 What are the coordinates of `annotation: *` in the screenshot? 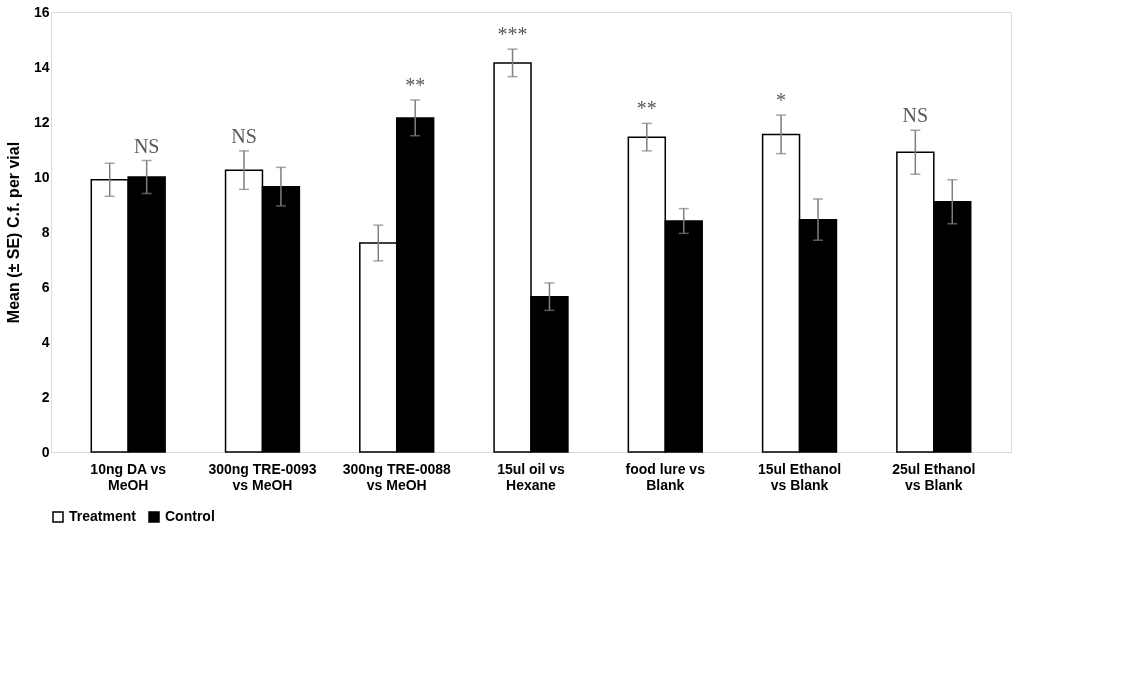 It's located at (781, 100).